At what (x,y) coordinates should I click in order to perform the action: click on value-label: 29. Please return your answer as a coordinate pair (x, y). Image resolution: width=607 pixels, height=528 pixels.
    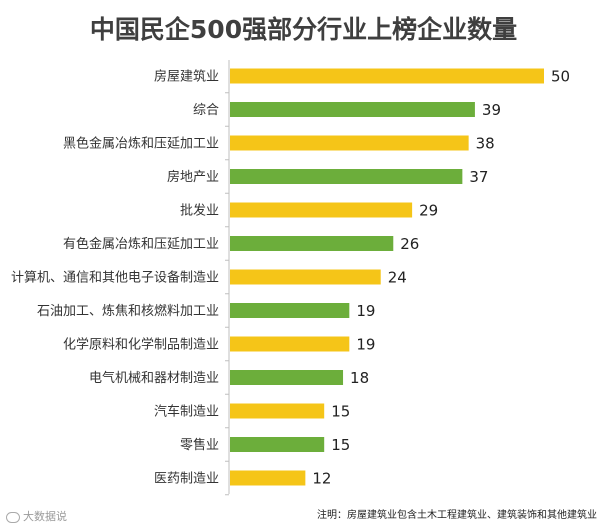
    Looking at the image, I should click on (428, 211).